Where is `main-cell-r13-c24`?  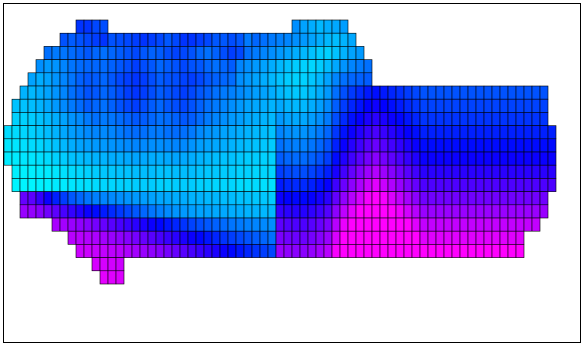
main-cell-r13-c24 is located at coordinates (200, 198).